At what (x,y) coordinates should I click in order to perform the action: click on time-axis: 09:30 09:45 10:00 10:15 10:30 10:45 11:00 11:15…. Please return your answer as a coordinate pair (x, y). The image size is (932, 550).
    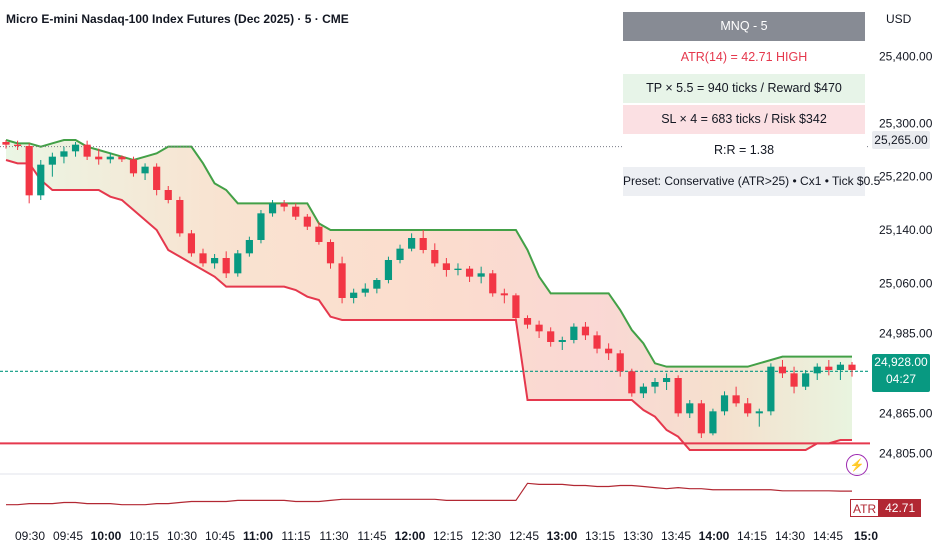
    Looking at the image, I should click on (446, 536).